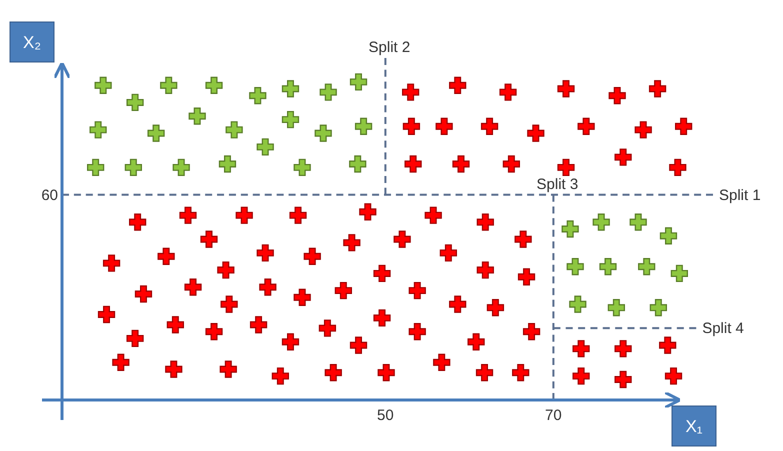 This screenshot has height=451, width=783. I want to click on y-axis-title: X₂, so click(32, 42).